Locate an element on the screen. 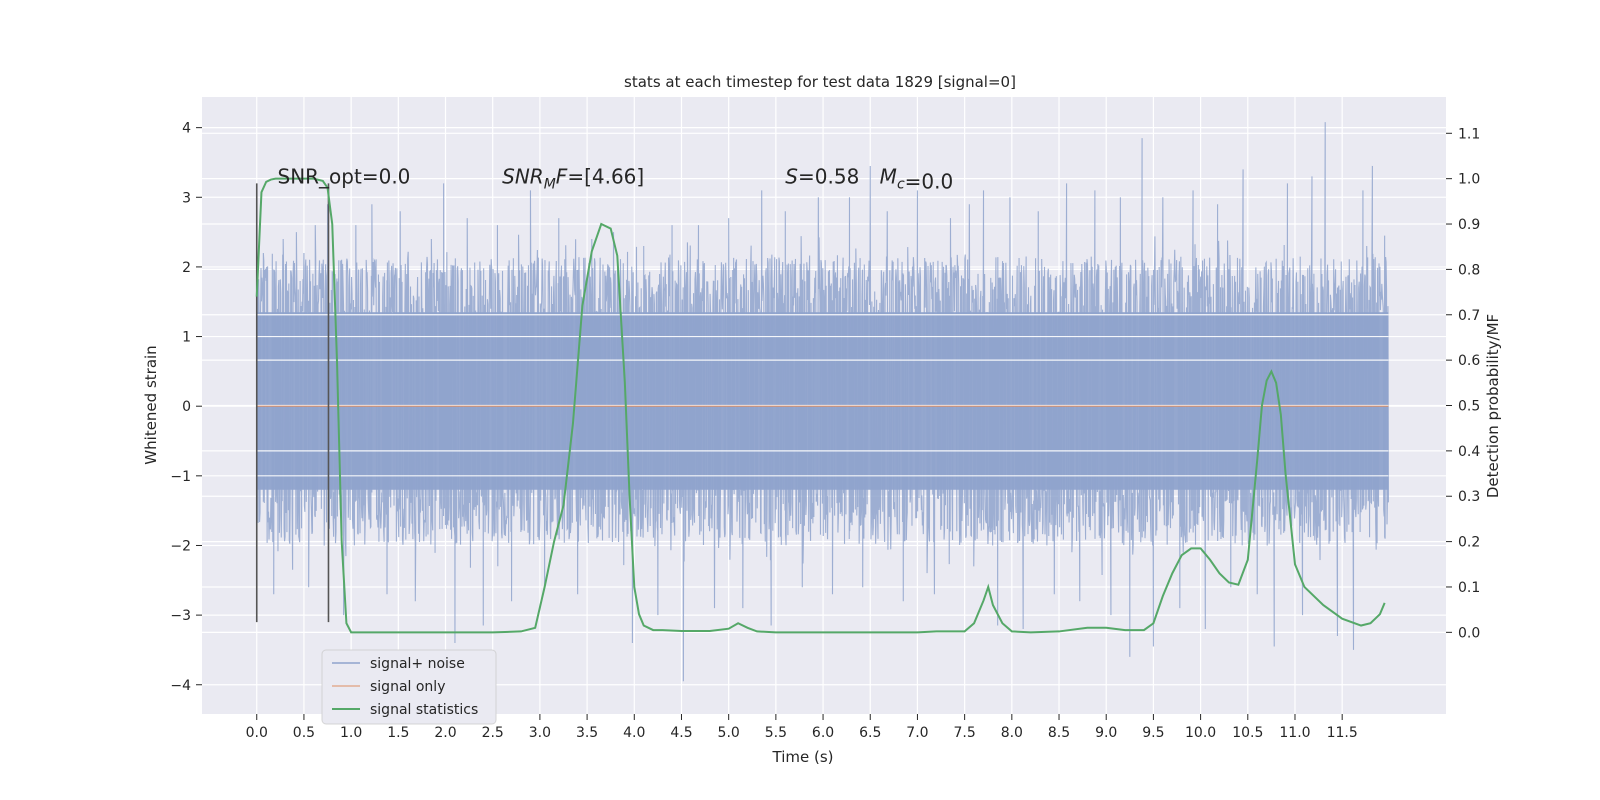  annotation: Mc=0.0 is located at coordinates (917, 178).